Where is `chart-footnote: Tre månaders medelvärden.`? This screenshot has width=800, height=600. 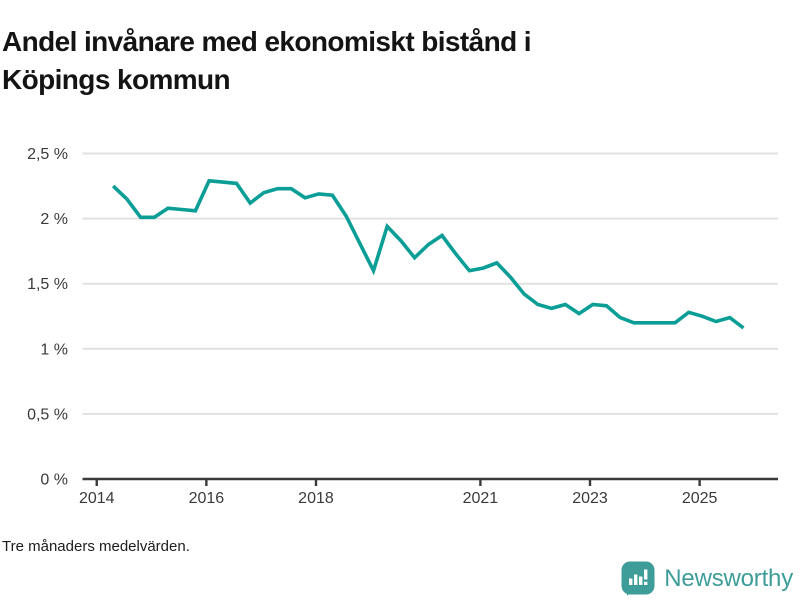
chart-footnote: Tre månaders medelvärden. is located at coordinates (96, 546).